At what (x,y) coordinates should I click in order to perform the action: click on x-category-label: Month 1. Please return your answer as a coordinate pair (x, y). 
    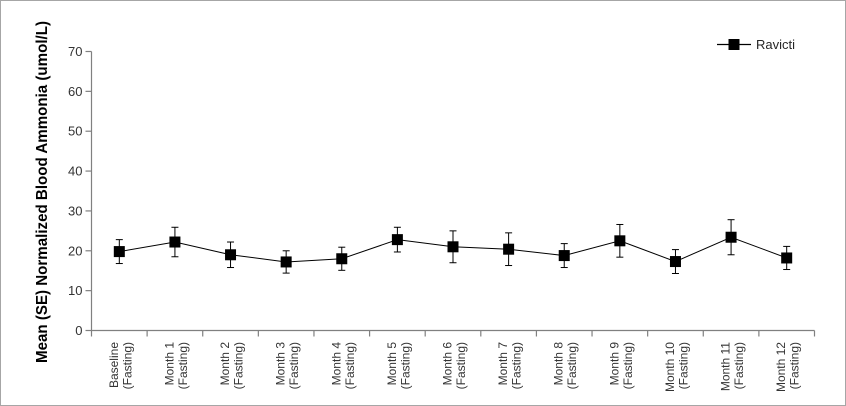
    Looking at the image, I should click on (169, 364).